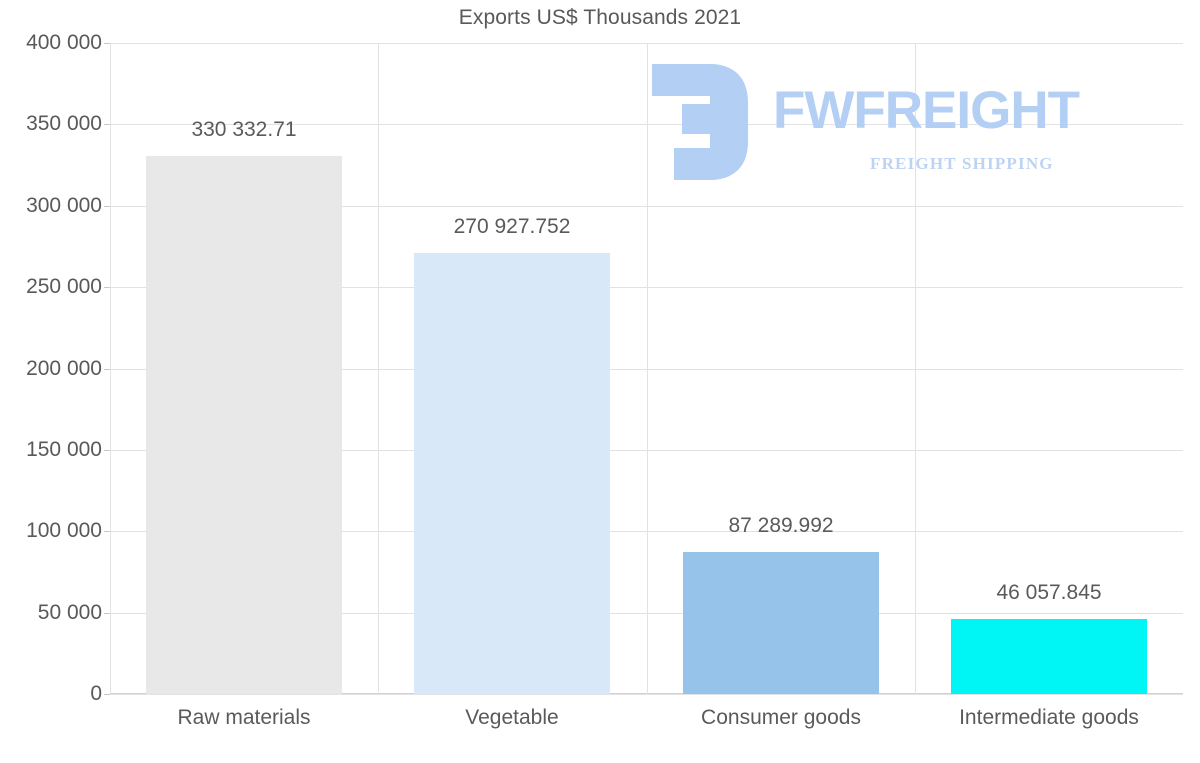  What do you see at coordinates (69, 612) in the screenshot?
I see `y-axis-tick-label: 50 000` at bounding box center [69, 612].